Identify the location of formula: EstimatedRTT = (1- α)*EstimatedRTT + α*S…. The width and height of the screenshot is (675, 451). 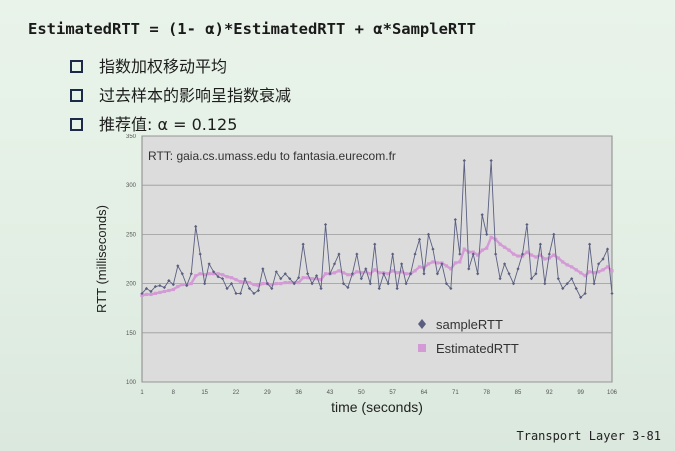
(252, 29).